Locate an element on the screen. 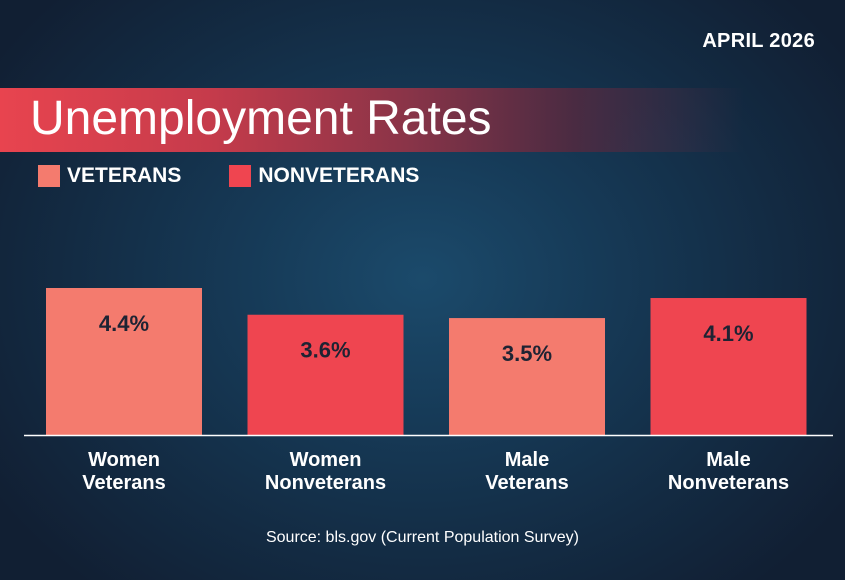  chart-title: Unemployment Rates is located at coordinates (261, 118).